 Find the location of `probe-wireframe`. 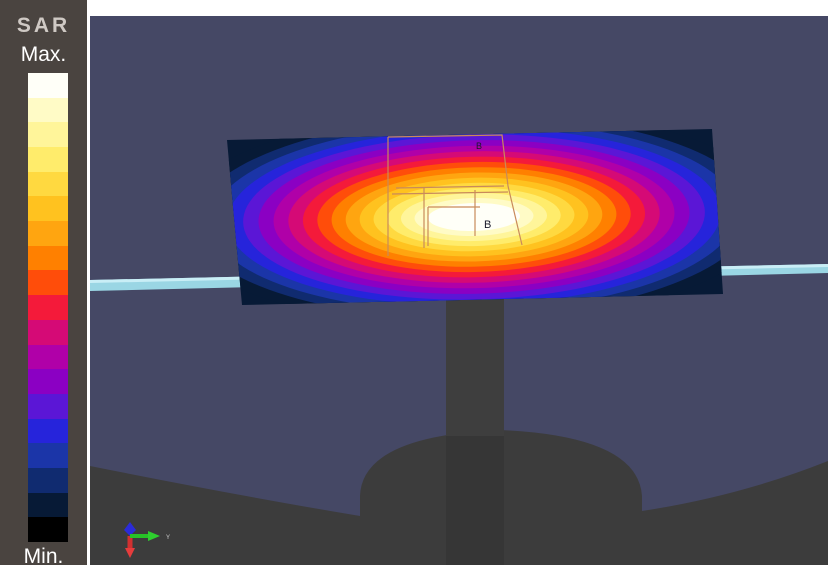

probe-wireframe is located at coordinates (455, 195).